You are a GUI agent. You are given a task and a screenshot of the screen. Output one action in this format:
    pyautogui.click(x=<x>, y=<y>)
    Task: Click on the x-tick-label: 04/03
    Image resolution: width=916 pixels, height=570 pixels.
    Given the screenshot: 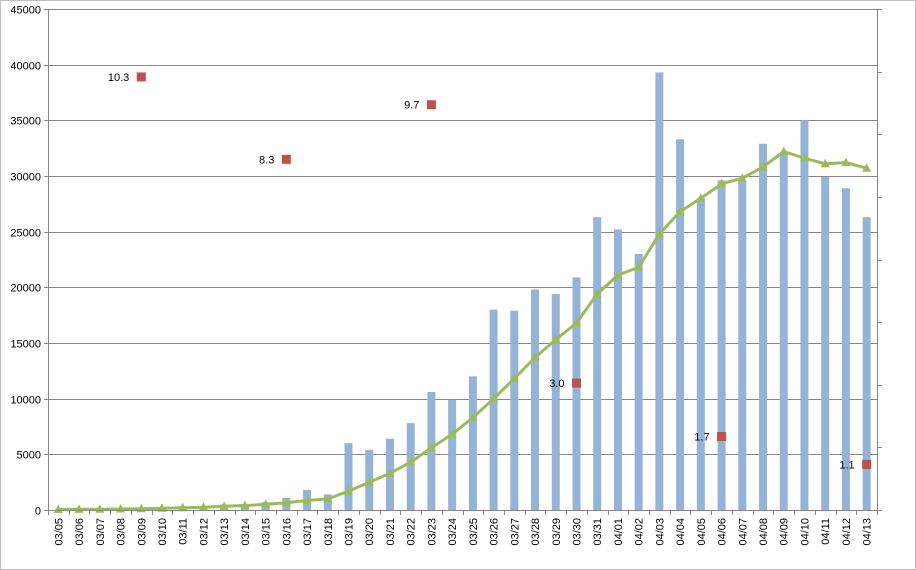 What is the action you would take?
    pyautogui.click(x=660, y=532)
    